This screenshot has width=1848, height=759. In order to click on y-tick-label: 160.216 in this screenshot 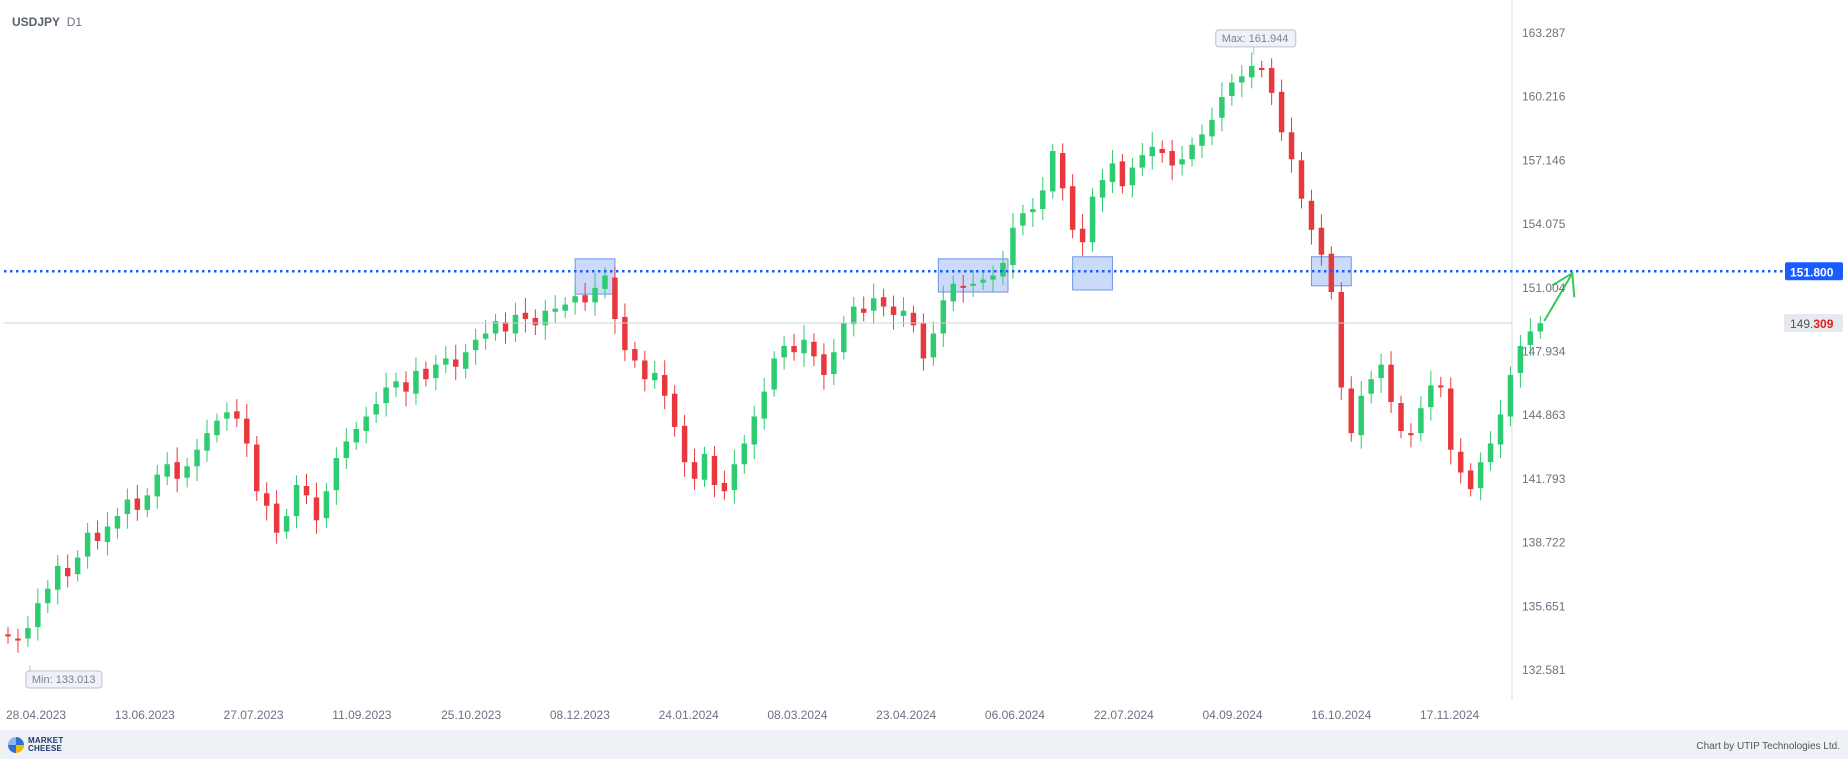, I will do `click(1544, 97)`.